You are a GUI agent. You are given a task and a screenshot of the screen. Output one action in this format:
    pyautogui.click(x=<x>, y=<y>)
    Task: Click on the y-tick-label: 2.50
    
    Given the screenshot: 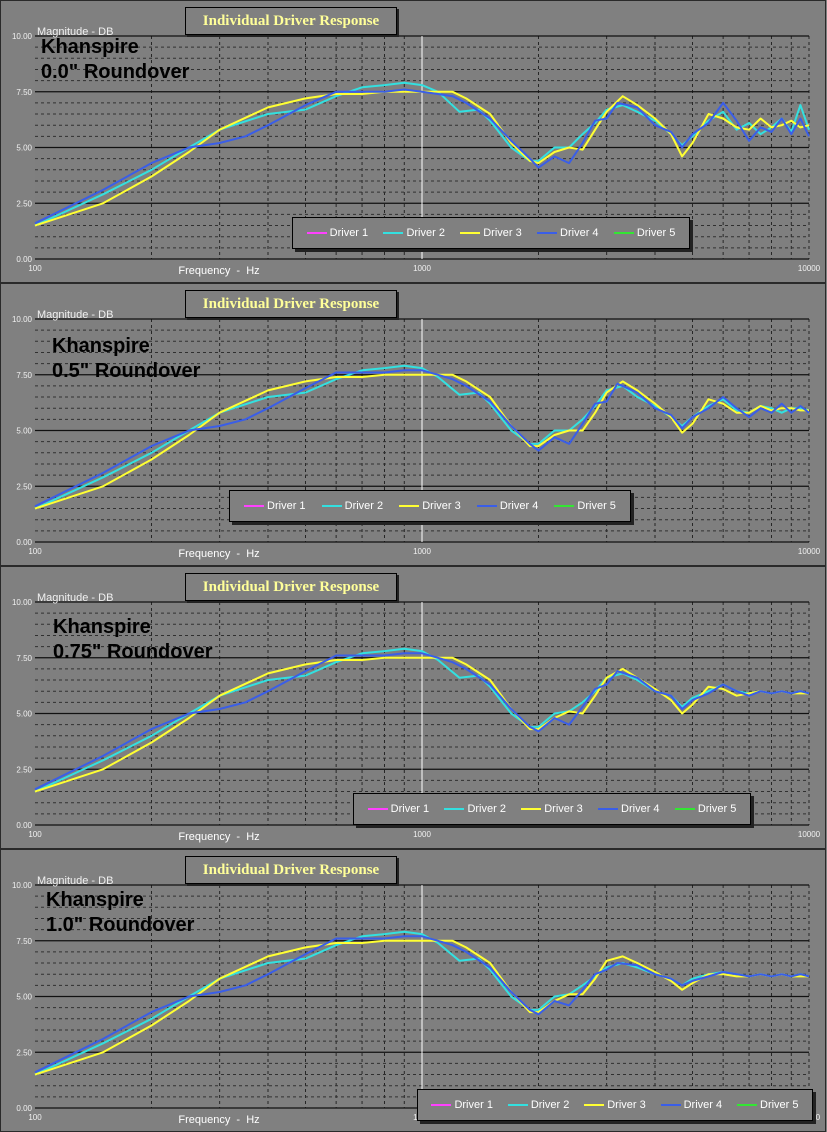 What is the action you would take?
    pyautogui.click(x=24, y=486)
    